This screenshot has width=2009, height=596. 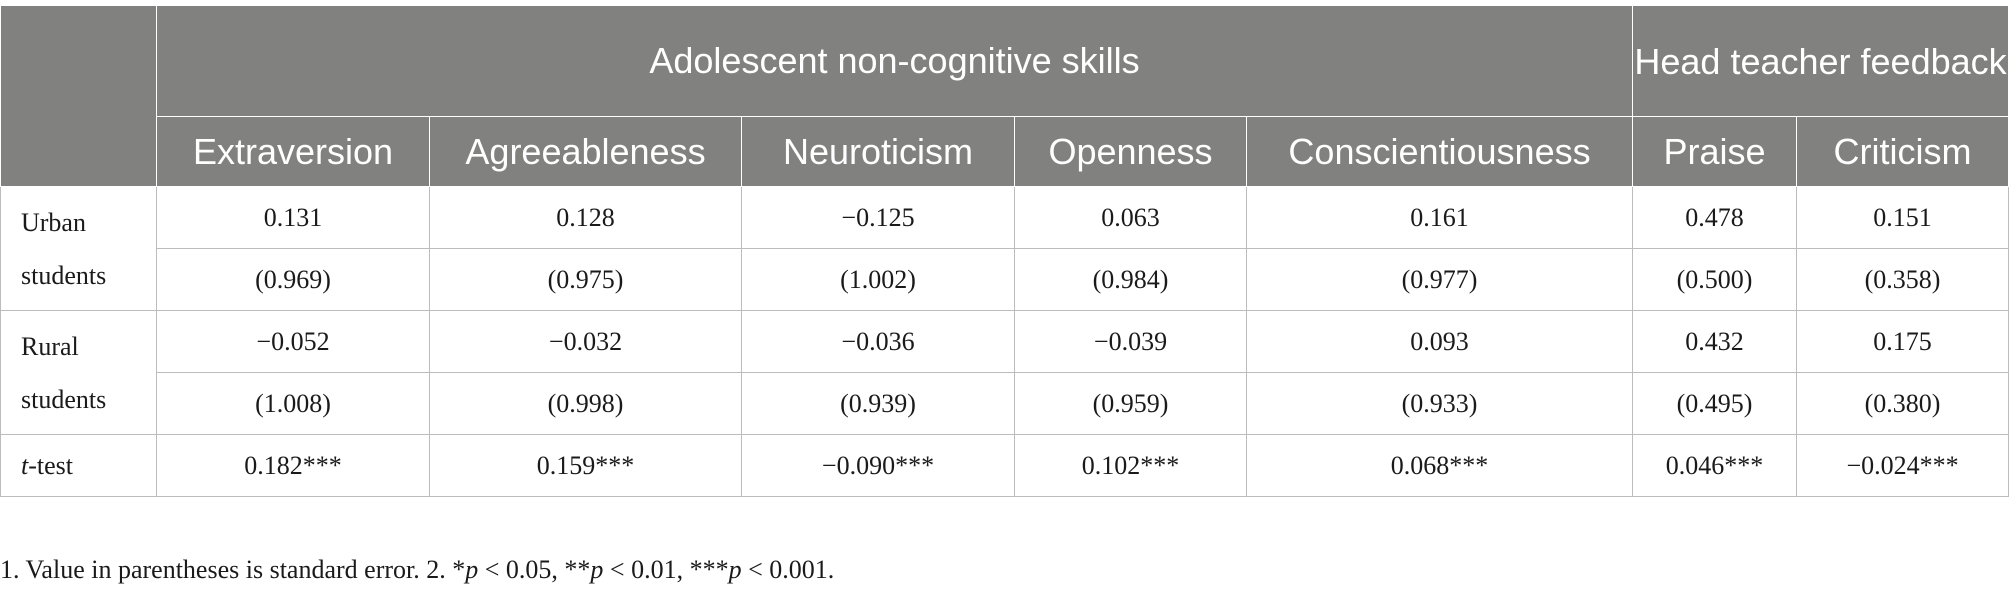 What do you see at coordinates (1902, 151) in the screenshot?
I see `column-header-criticism: Criticism` at bounding box center [1902, 151].